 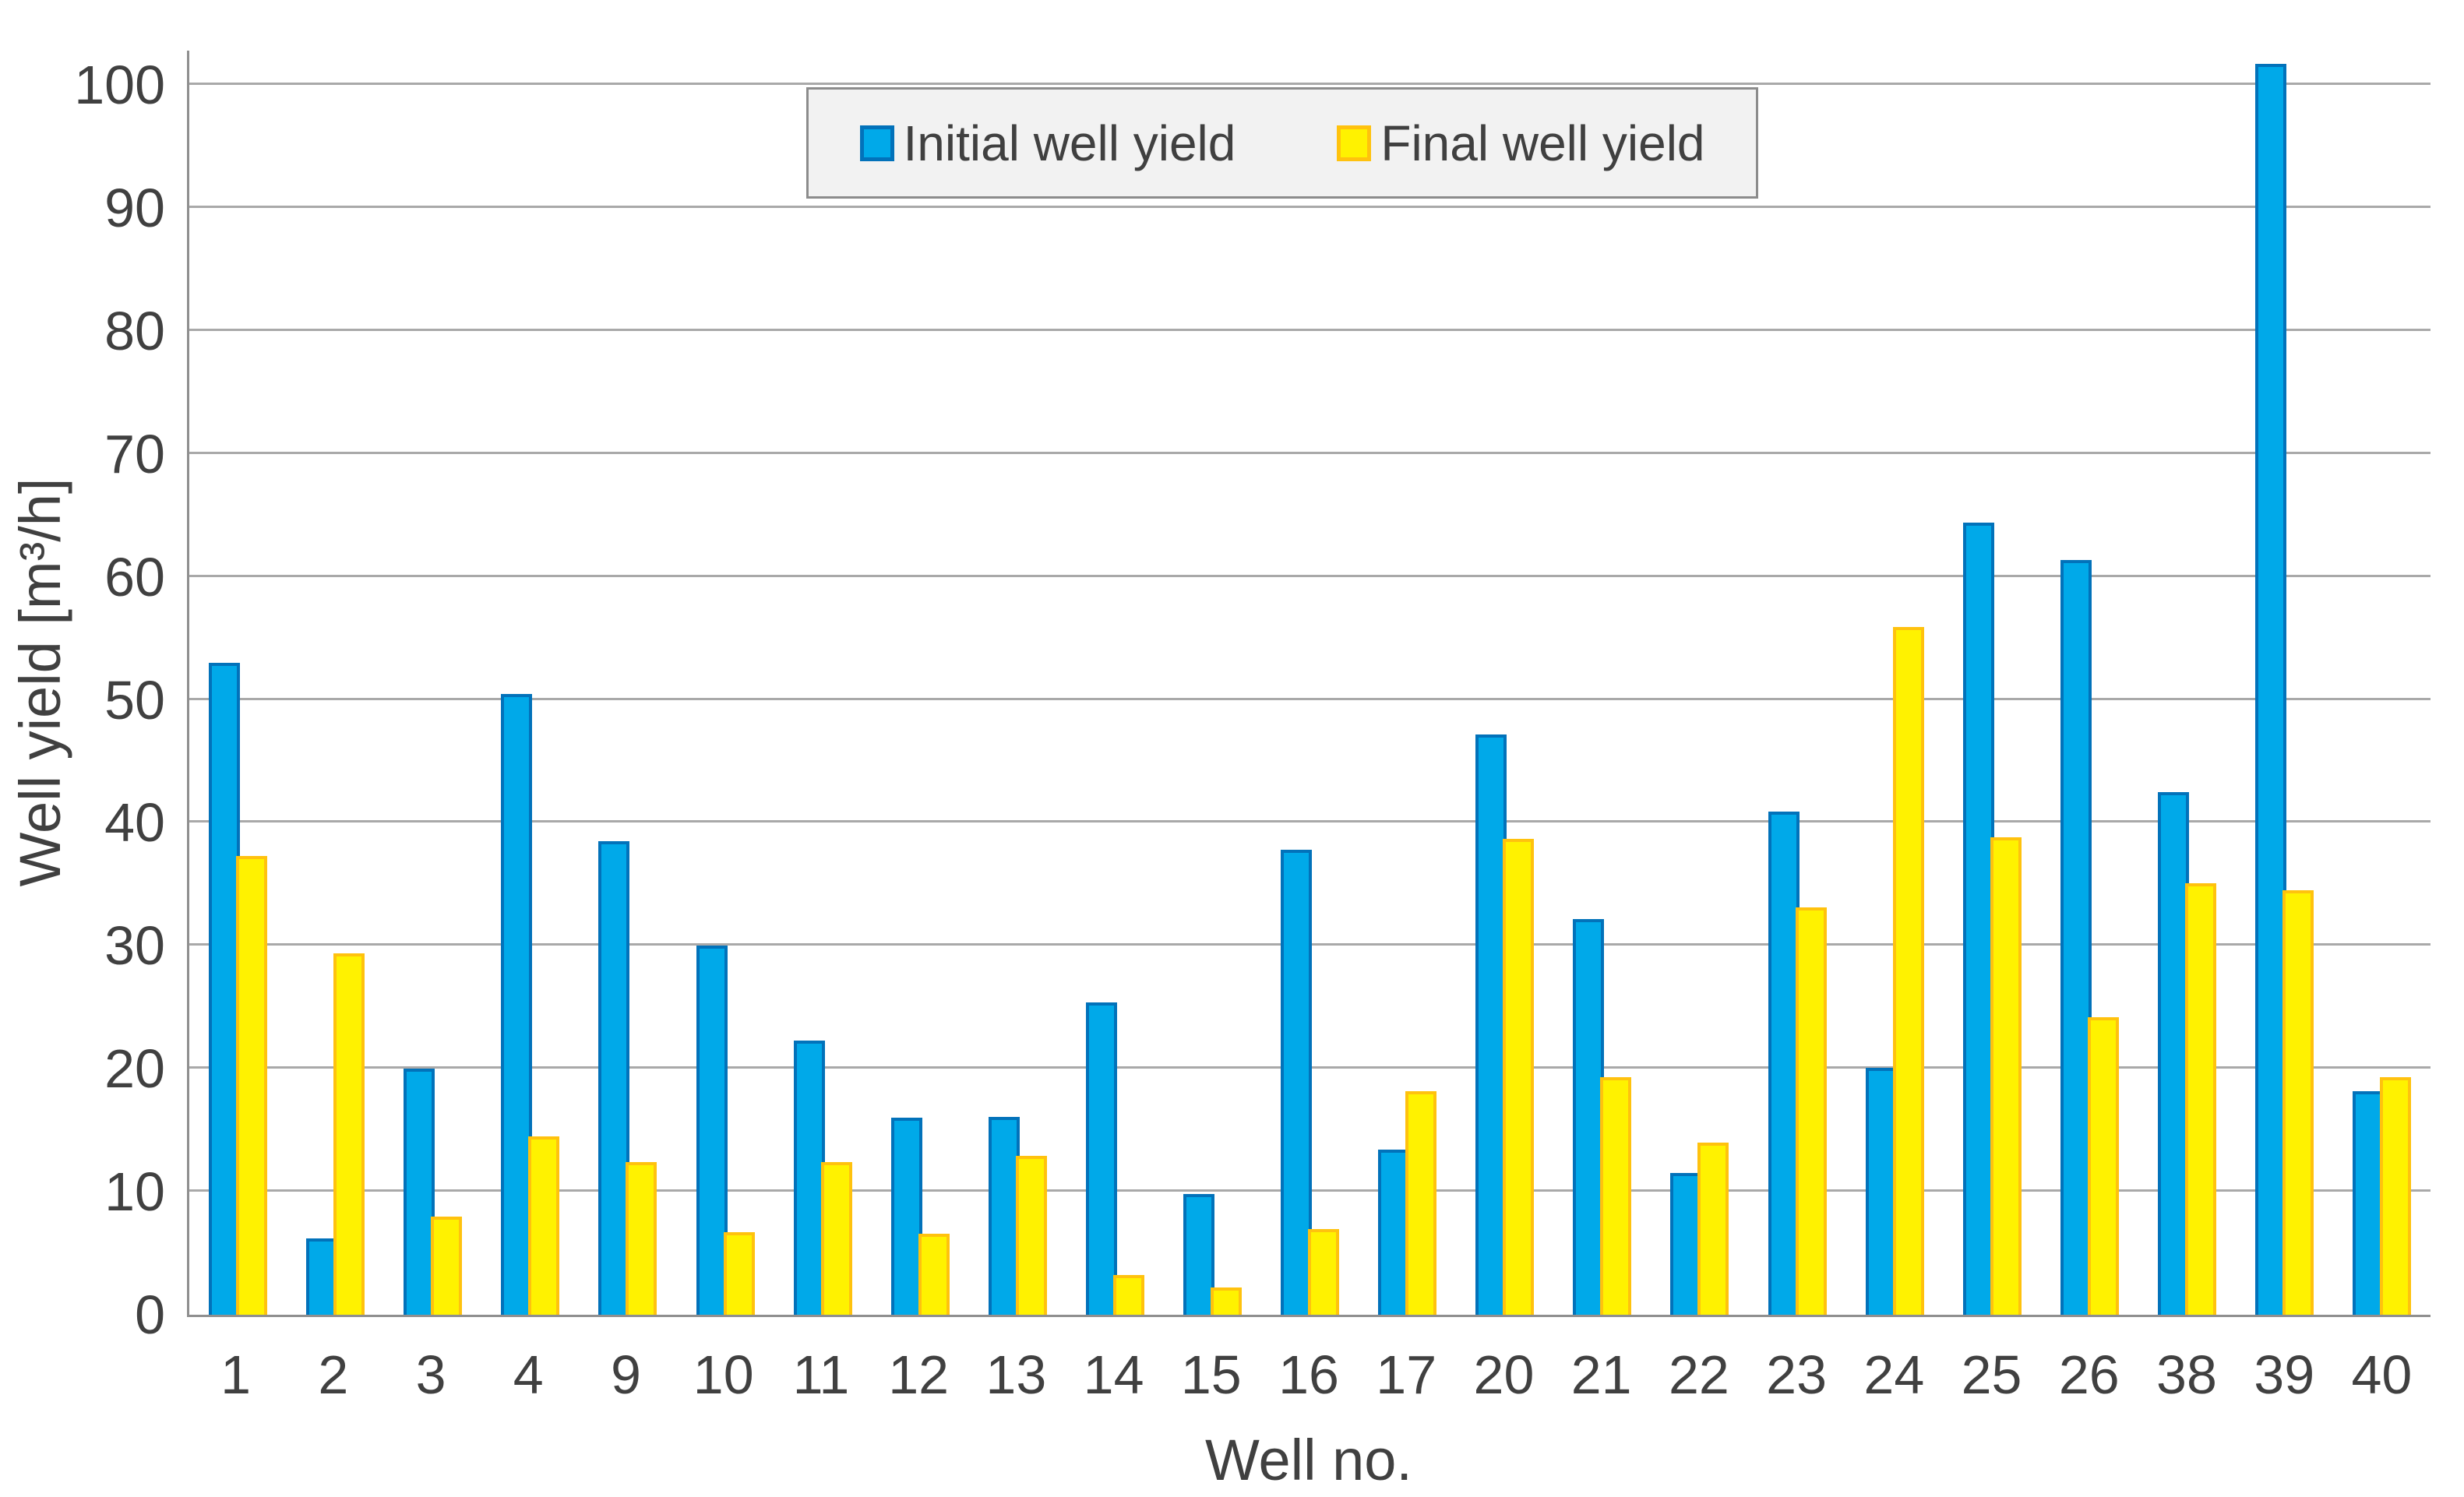 I want to click on legend-label-final: Final well yield, so click(x=1542, y=142).